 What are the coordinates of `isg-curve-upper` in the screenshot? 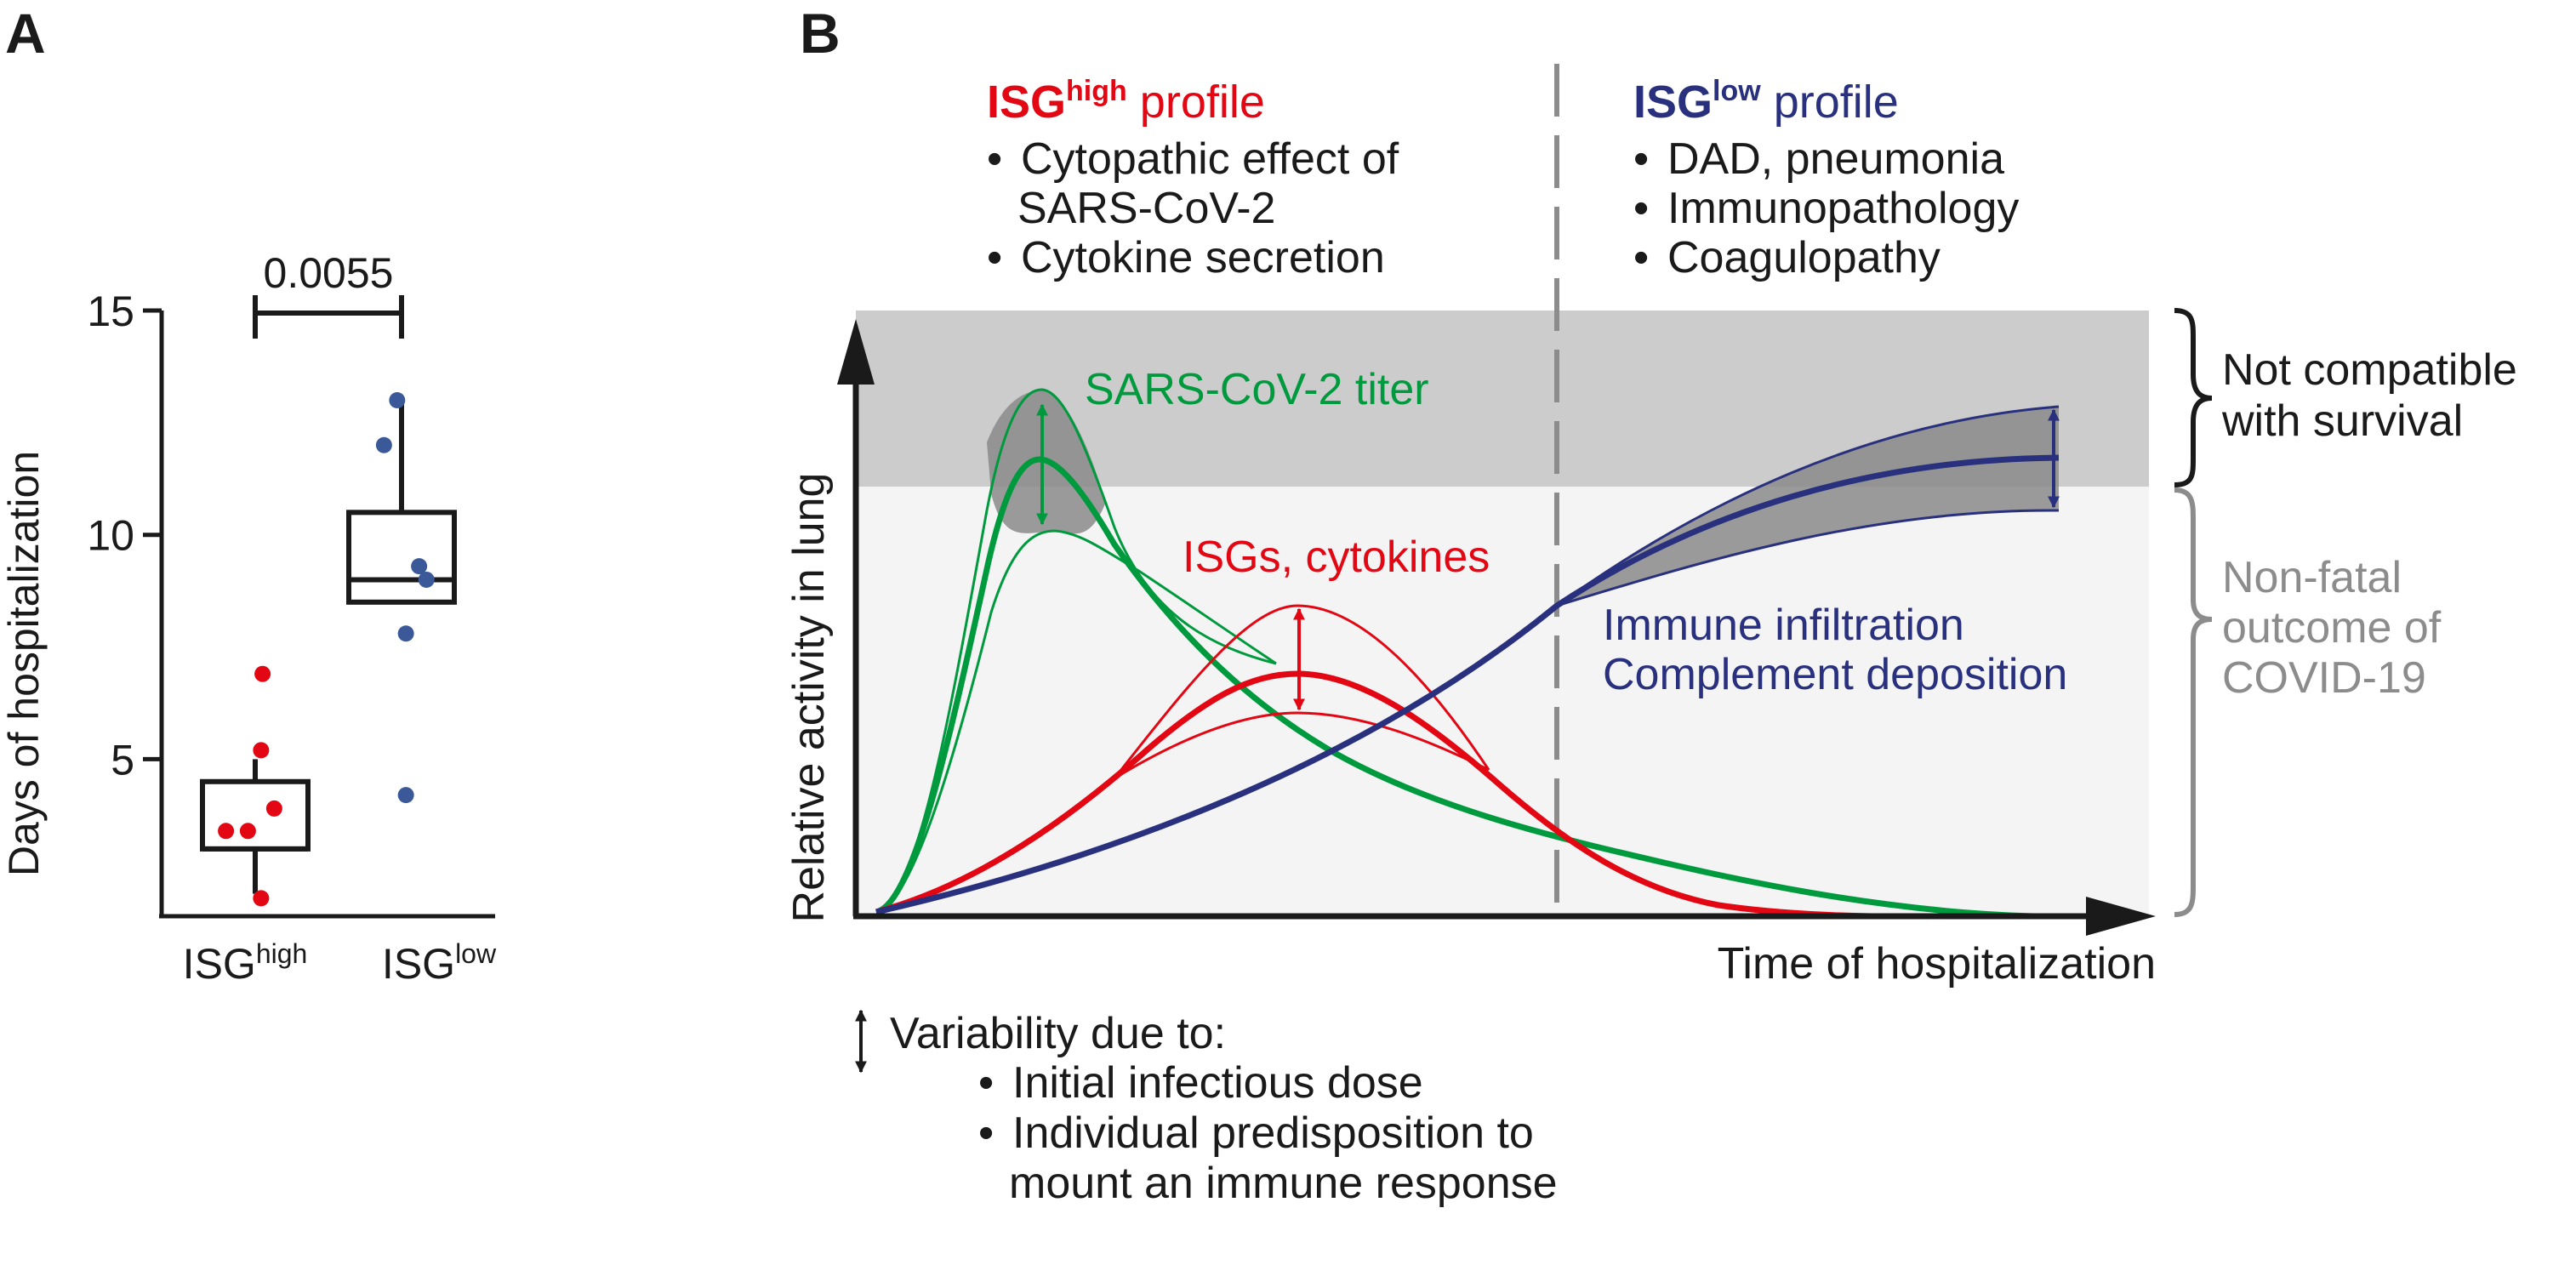 It's located at (1301, 692).